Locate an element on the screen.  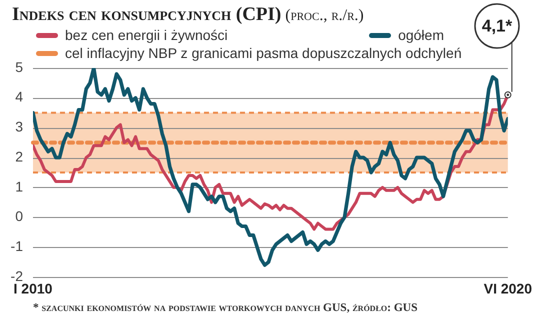
text: * szacunki ekonomistów na podstawie wtorkowych danych GUS, źródło: GUS is located at coordinates (225, 308).